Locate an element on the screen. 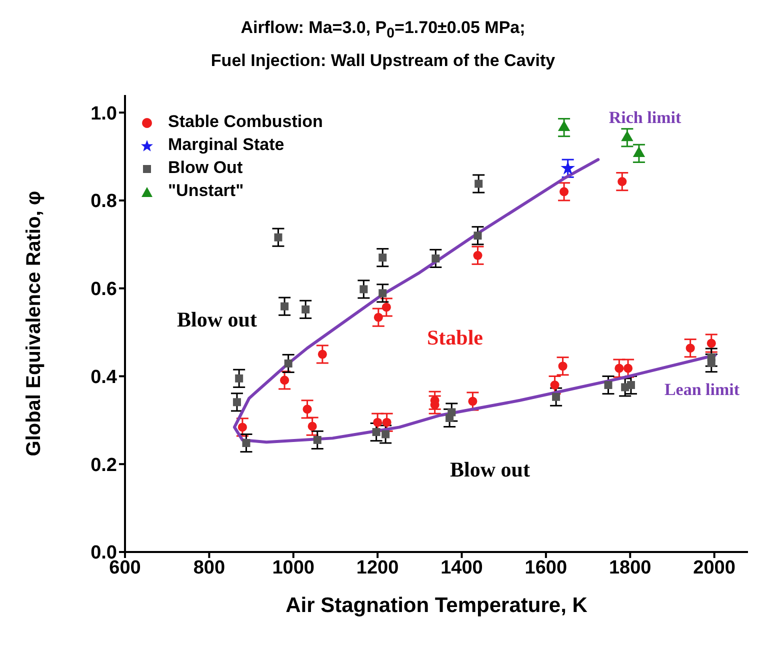 The width and height of the screenshot is (765, 663). x-tick-label: 800 is located at coordinates (209, 567).